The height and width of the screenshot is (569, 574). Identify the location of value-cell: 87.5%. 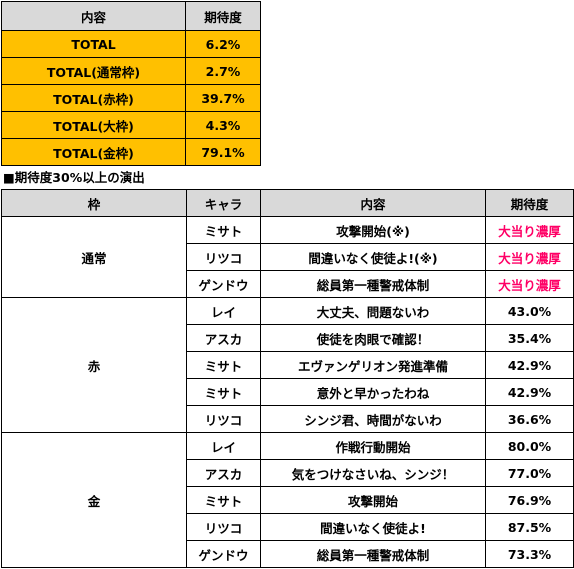
(529, 527).